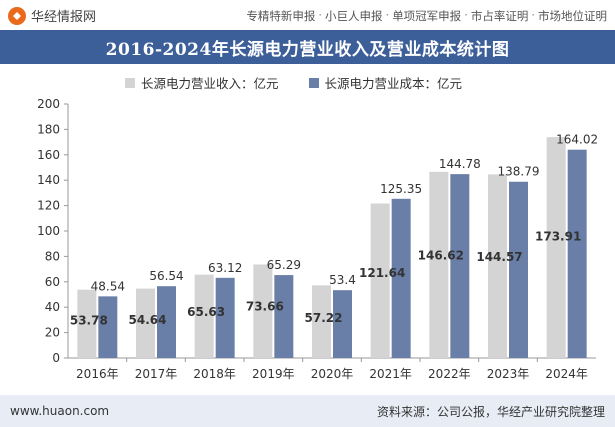 The width and height of the screenshot is (615, 427). Describe the element at coordinates (393, 83) in the screenshot. I see `legend-label-cost: 长源电力营业成本：亿元` at that location.